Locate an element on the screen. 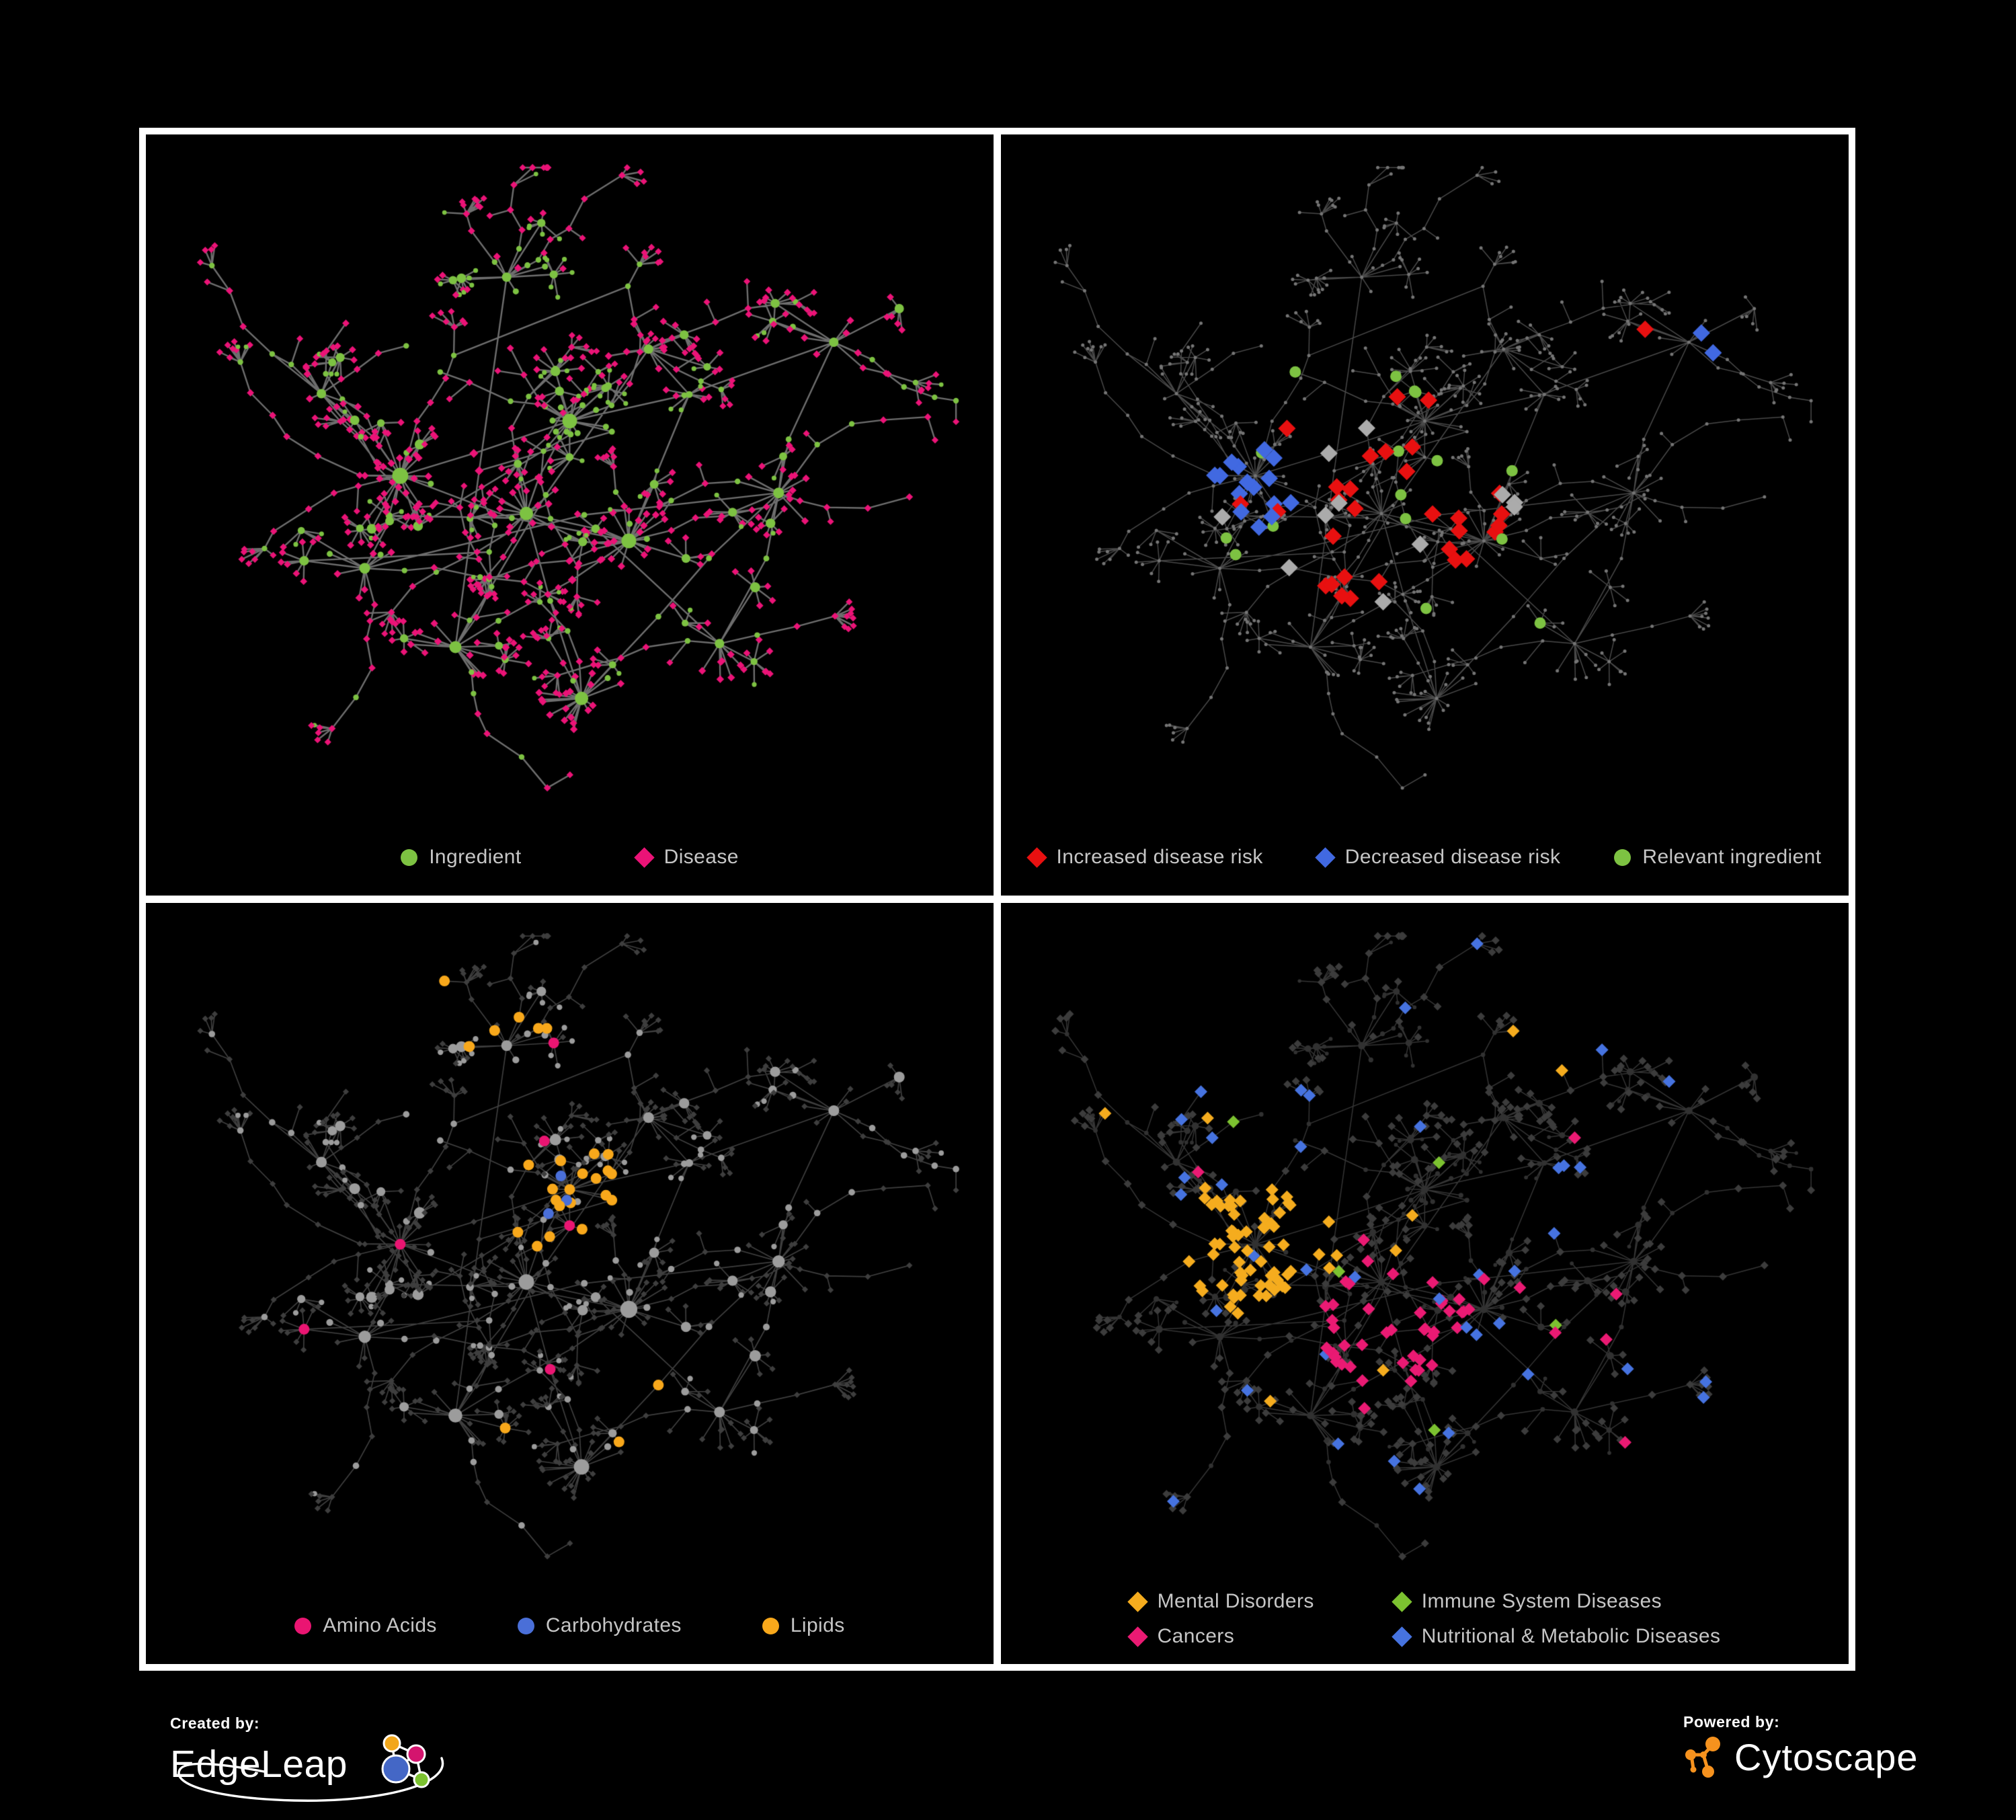 This screenshot has height=1820, width=2016. decreased-risk-diamond-marker-icon is located at coordinates (1325, 857).